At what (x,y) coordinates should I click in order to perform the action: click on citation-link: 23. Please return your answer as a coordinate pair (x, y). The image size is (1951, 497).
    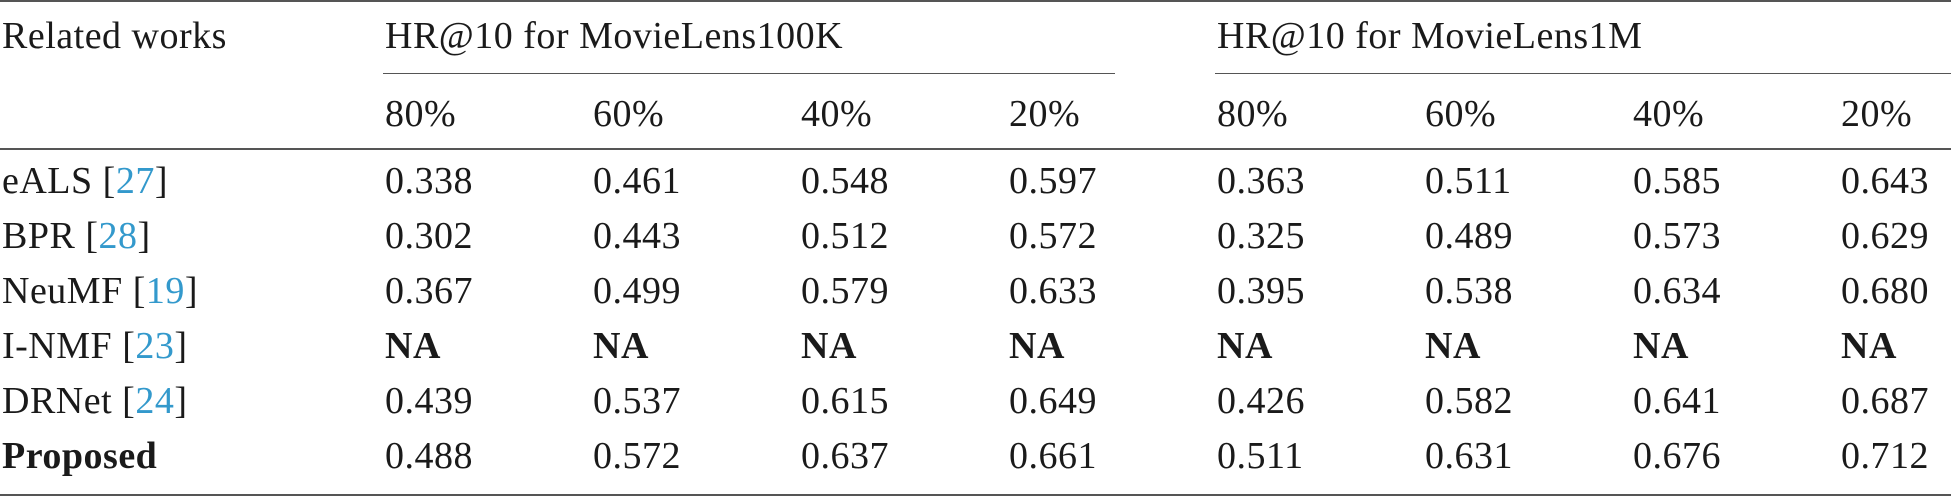
    Looking at the image, I should click on (155, 346).